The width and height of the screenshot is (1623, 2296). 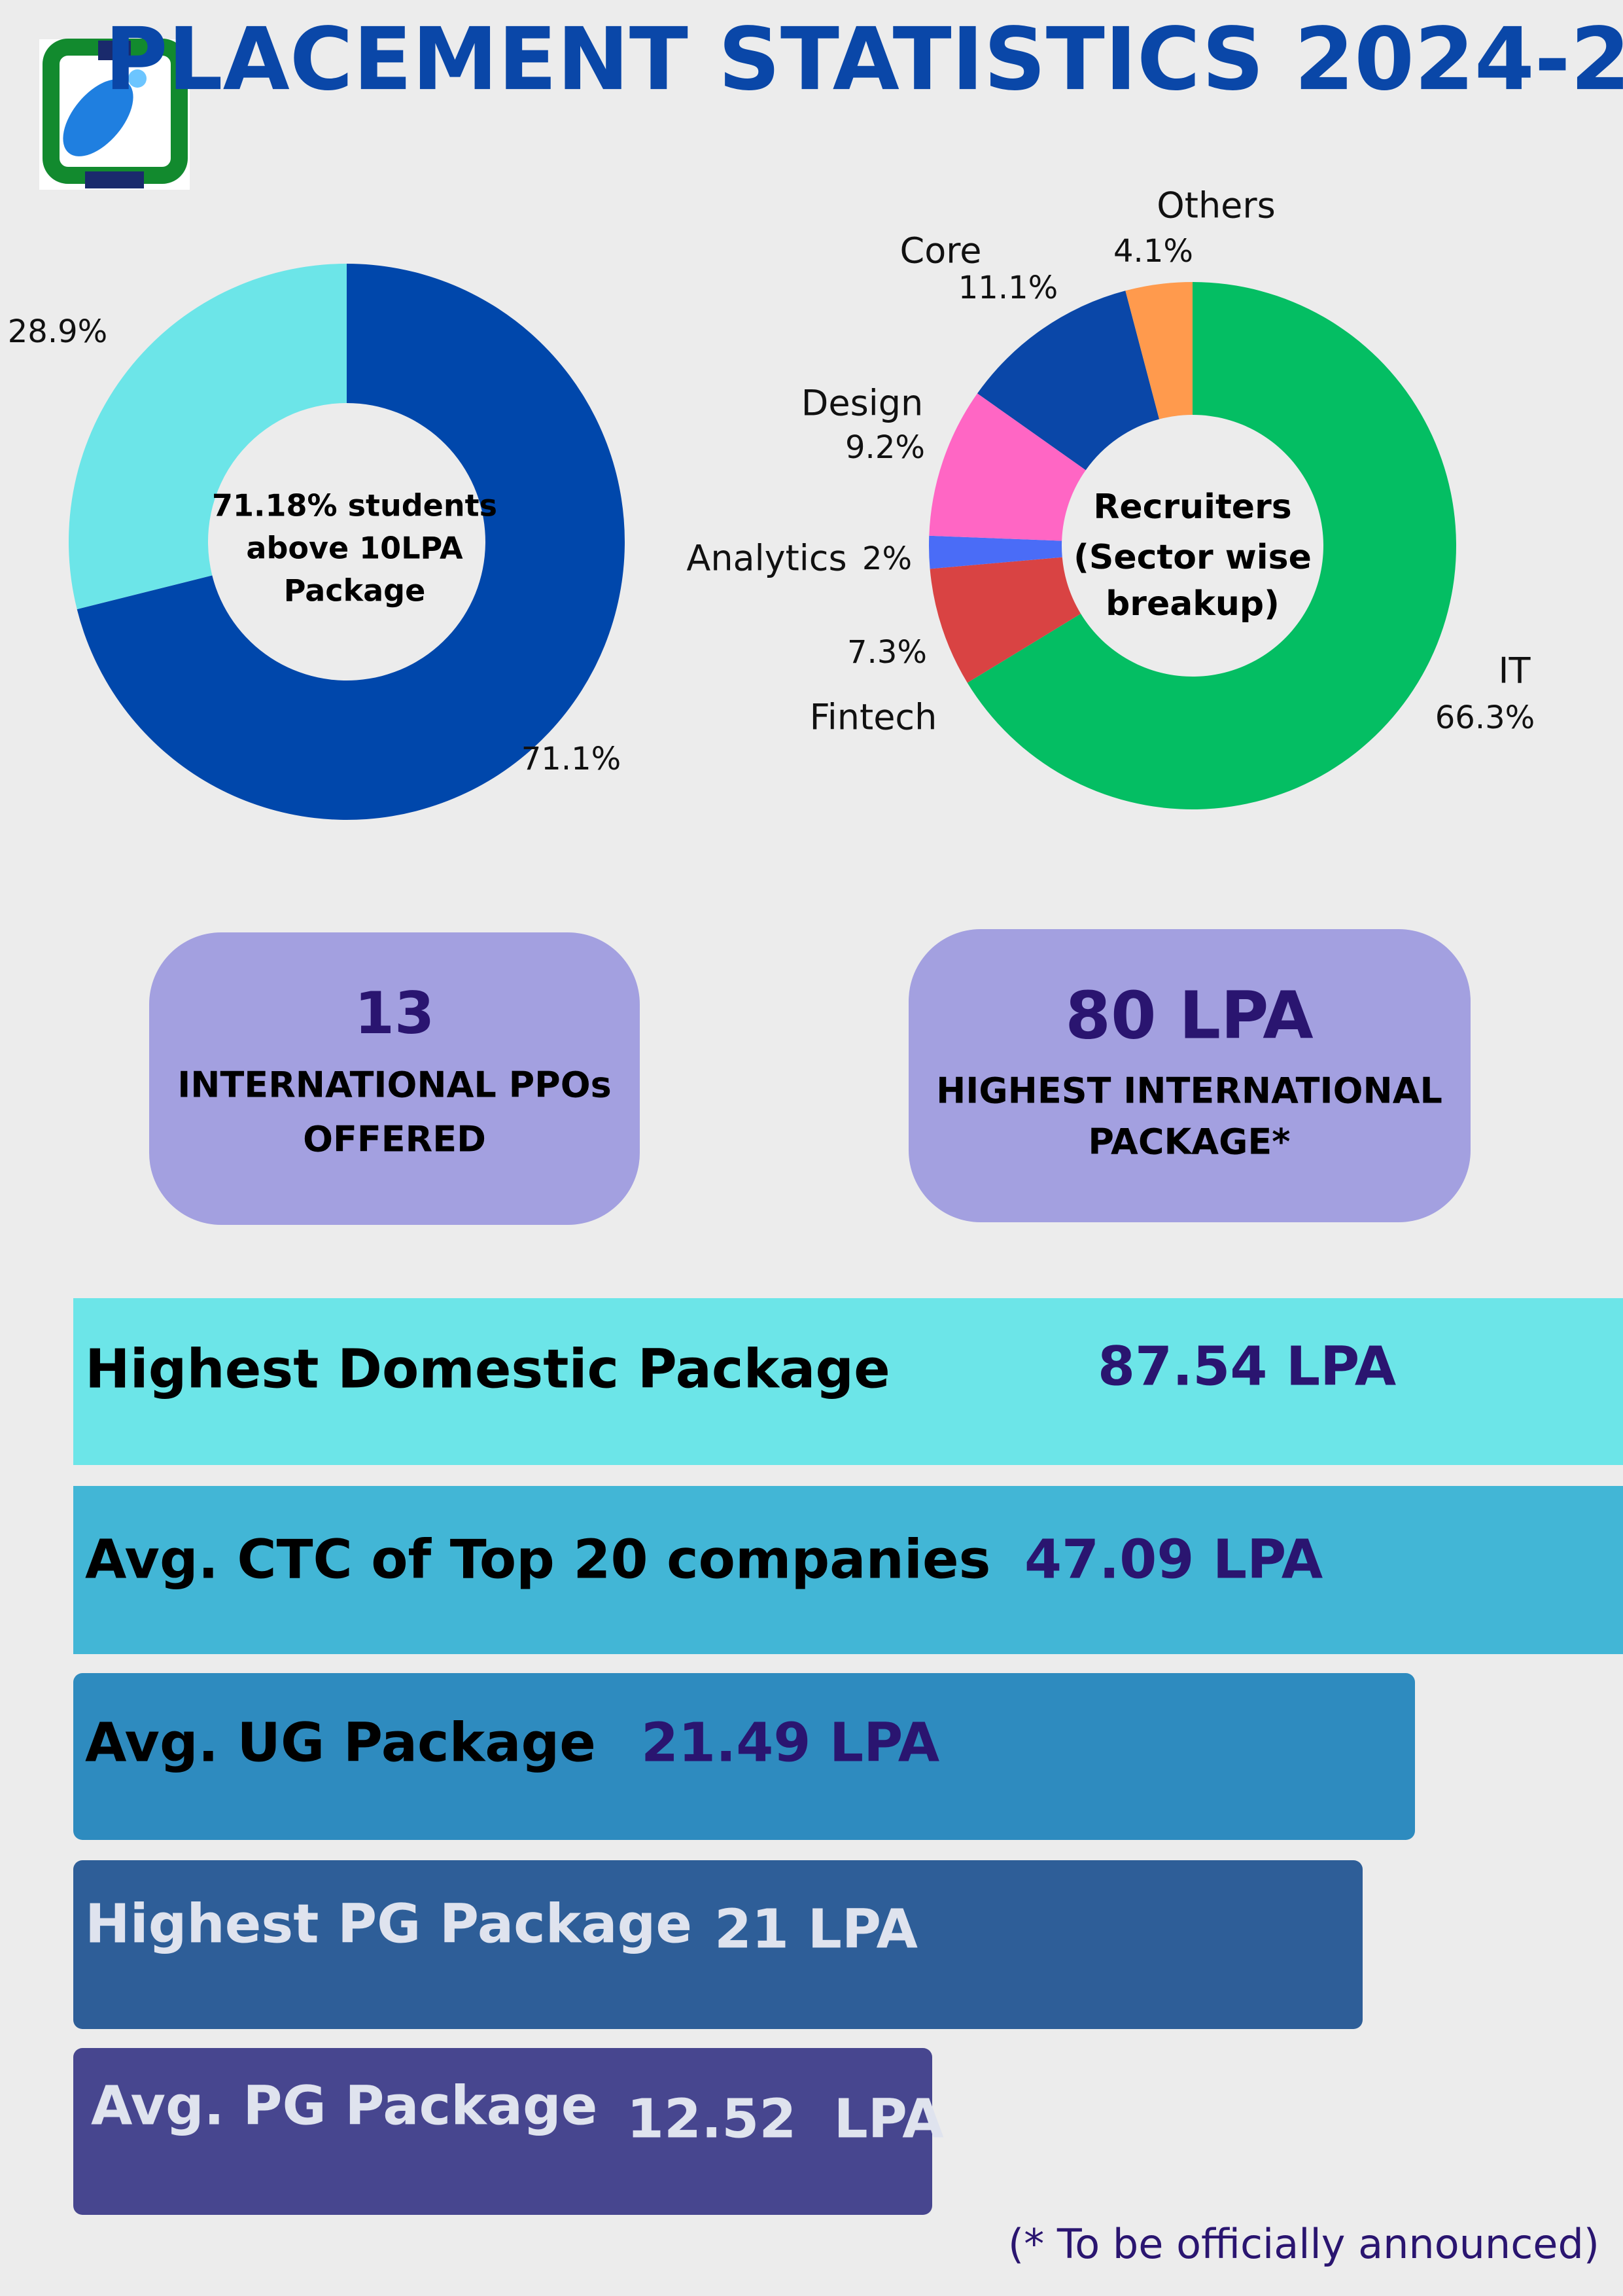 I want to click on center-text: breakup), so click(x=1193, y=604).